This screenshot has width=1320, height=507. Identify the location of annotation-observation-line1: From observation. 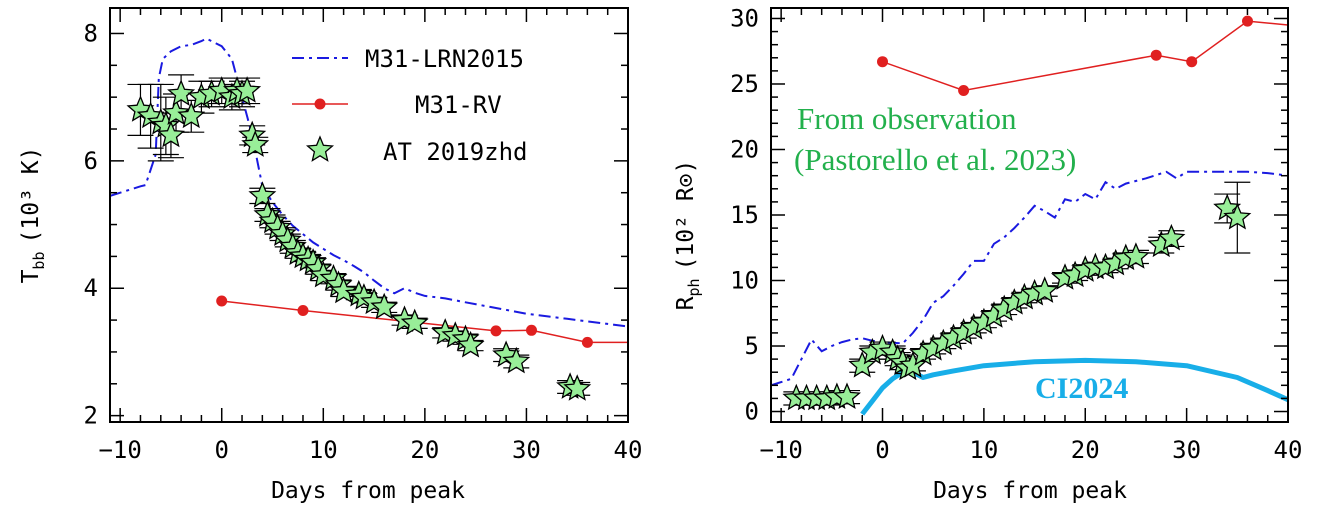
(907, 118).